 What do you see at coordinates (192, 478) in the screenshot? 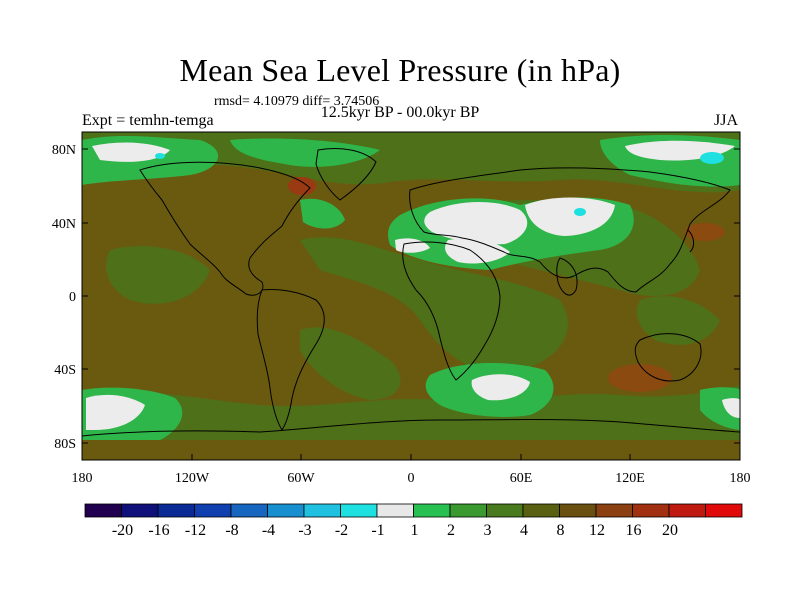
I see `lon-label: 120W` at bounding box center [192, 478].